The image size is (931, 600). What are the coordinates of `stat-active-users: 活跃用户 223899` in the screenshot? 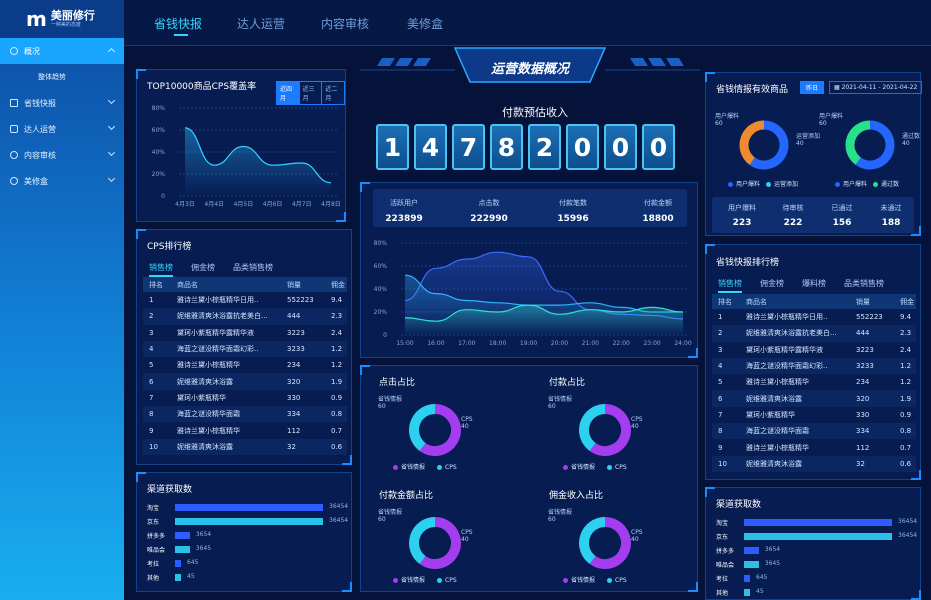 It's located at (404, 211).